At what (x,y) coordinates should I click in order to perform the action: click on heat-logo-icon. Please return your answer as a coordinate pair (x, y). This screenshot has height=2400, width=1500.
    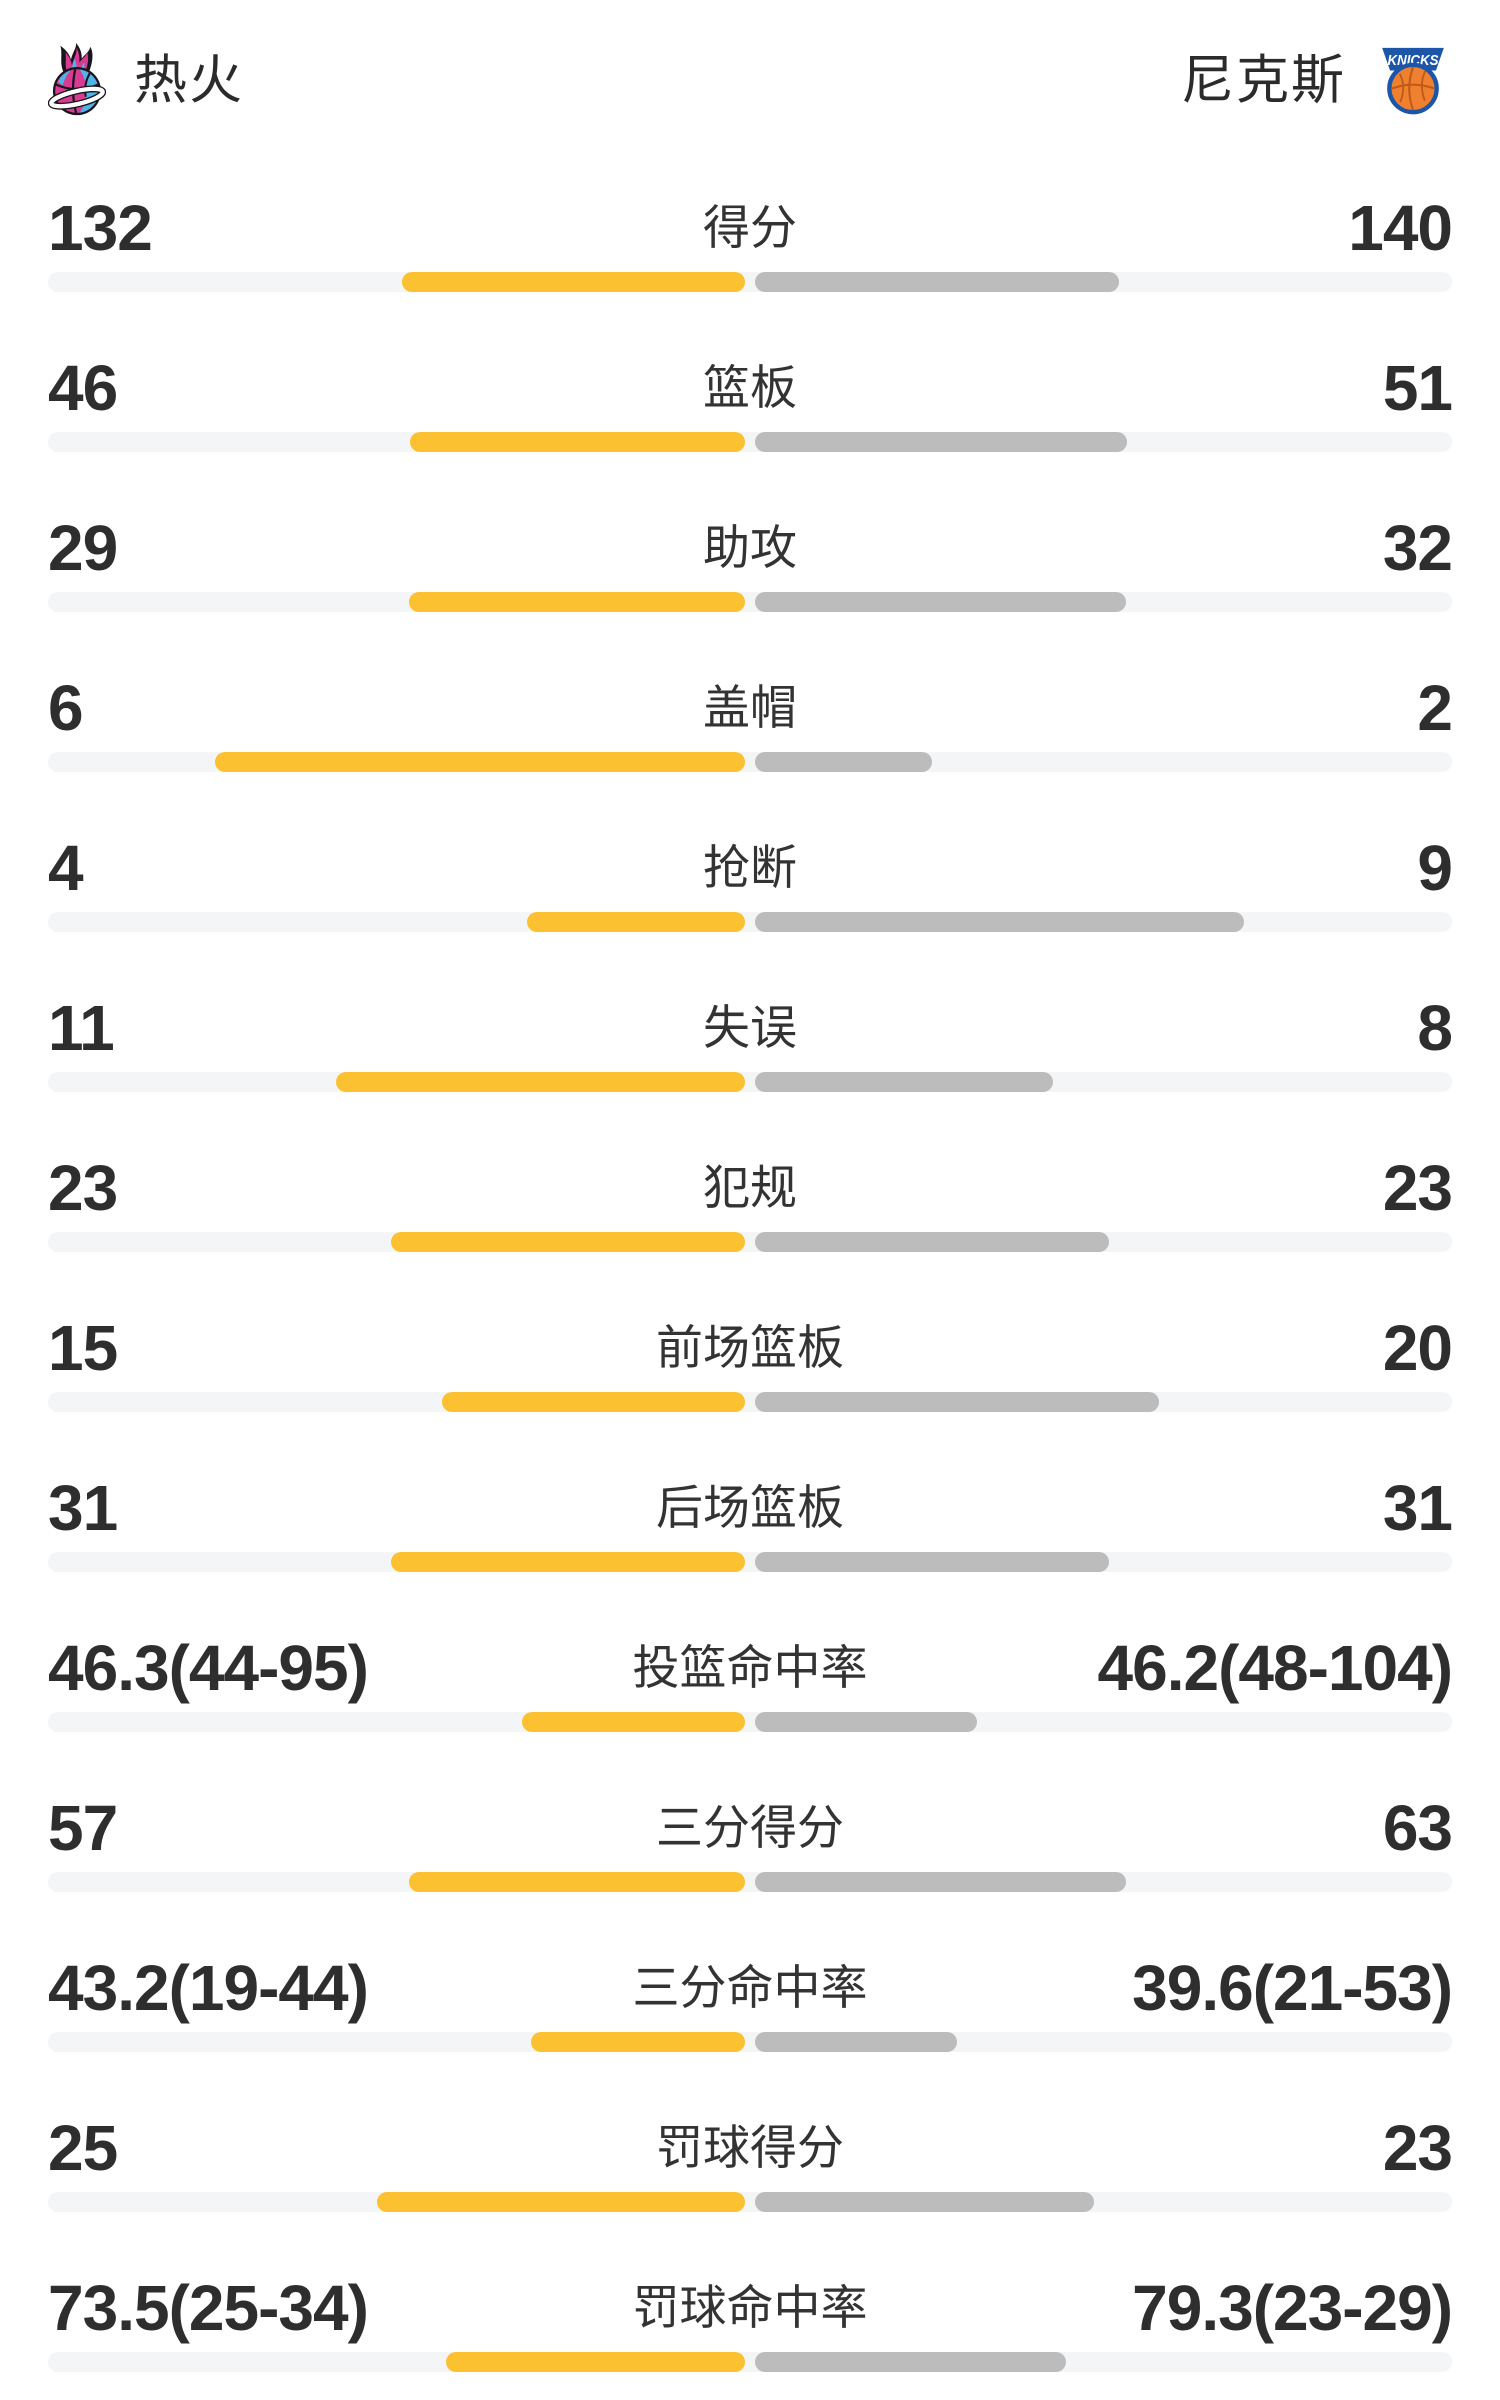
    Looking at the image, I should click on (77, 80).